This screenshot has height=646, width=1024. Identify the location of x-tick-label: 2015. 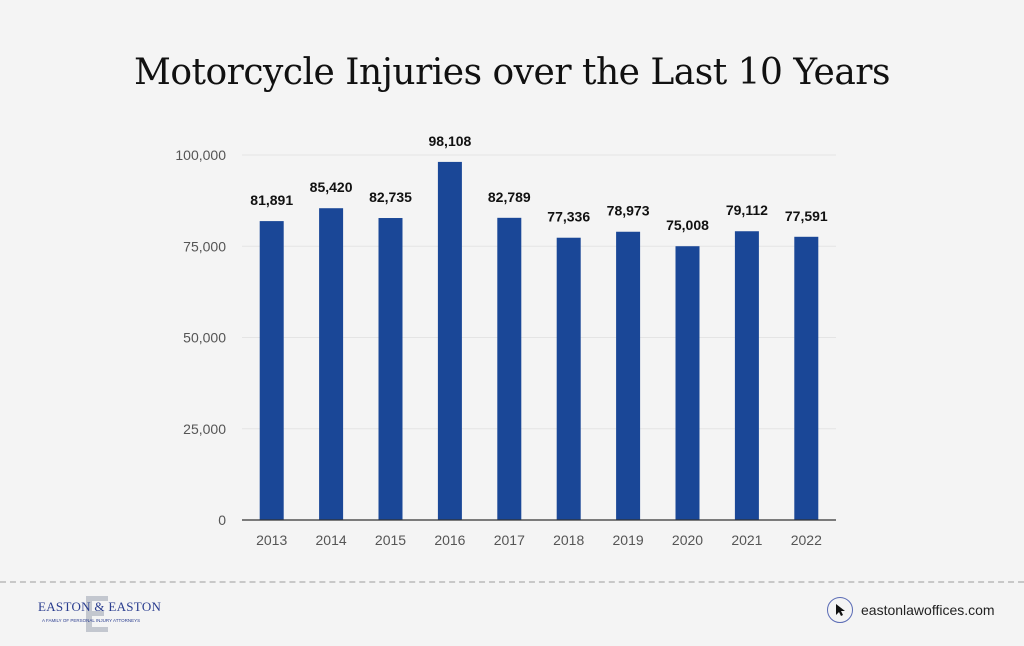
(390, 540).